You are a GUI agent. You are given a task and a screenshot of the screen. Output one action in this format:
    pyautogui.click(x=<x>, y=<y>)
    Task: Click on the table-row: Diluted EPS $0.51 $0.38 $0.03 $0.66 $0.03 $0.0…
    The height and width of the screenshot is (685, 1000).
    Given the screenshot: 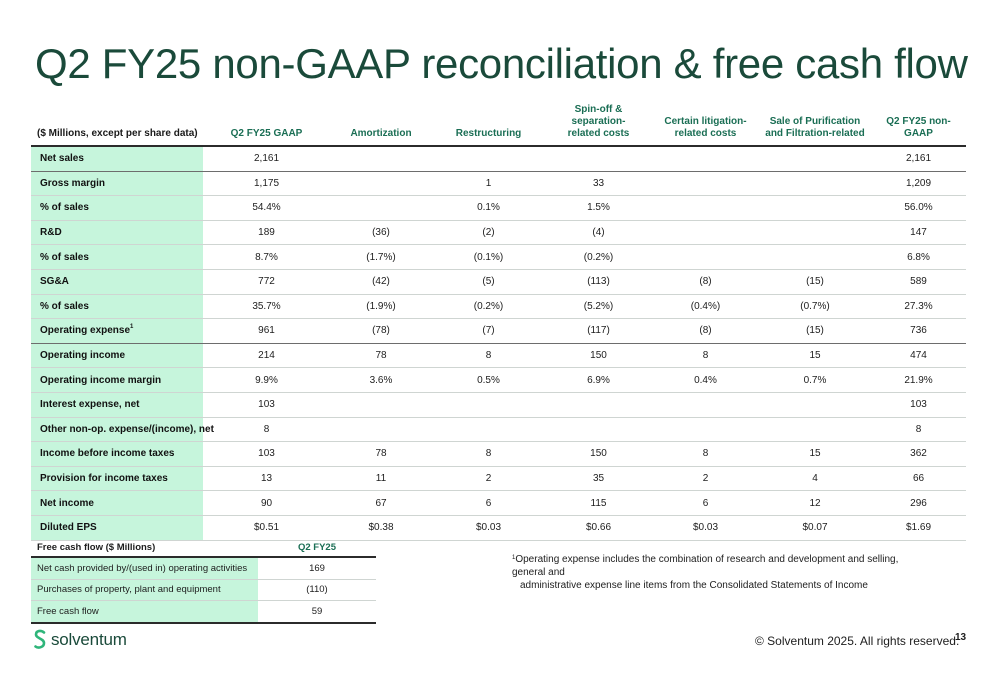 What is the action you would take?
    pyautogui.click(x=498, y=528)
    